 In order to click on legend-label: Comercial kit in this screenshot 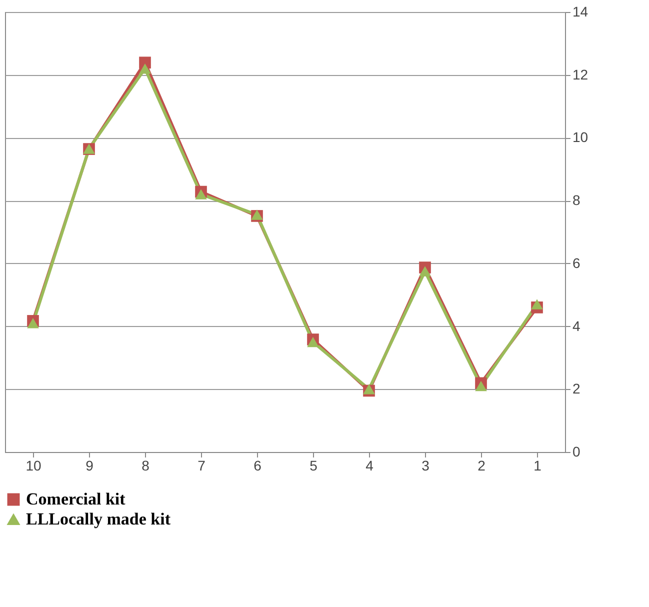, I will do `click(76, 499)`.